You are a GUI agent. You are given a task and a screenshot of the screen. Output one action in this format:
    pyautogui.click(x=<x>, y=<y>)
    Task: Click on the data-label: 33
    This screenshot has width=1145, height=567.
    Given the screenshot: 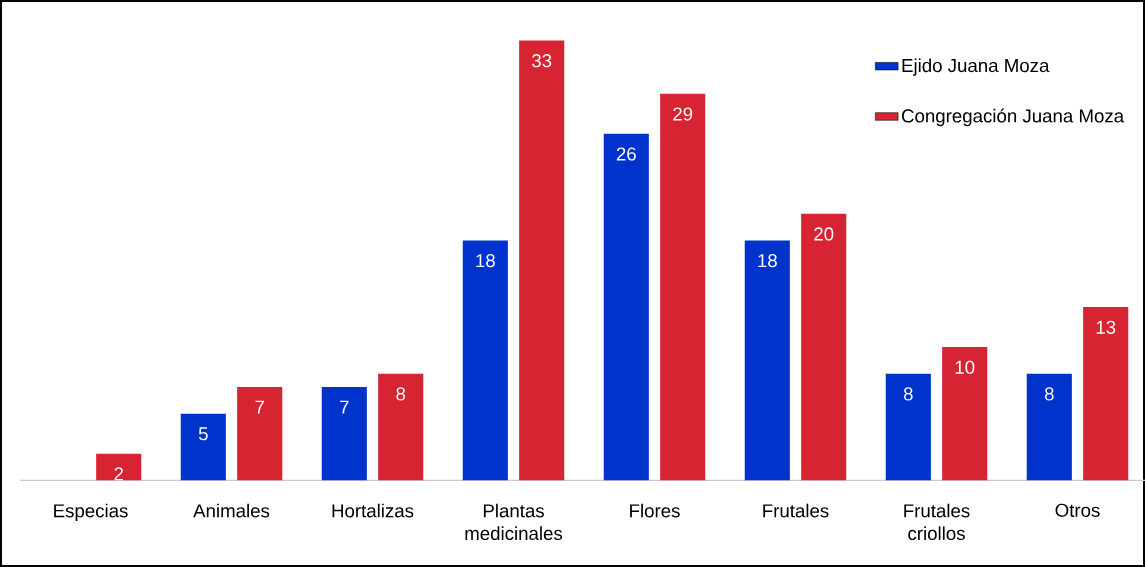 What is the action you would take?
    pyautogui.click(x=542, y=61)
    